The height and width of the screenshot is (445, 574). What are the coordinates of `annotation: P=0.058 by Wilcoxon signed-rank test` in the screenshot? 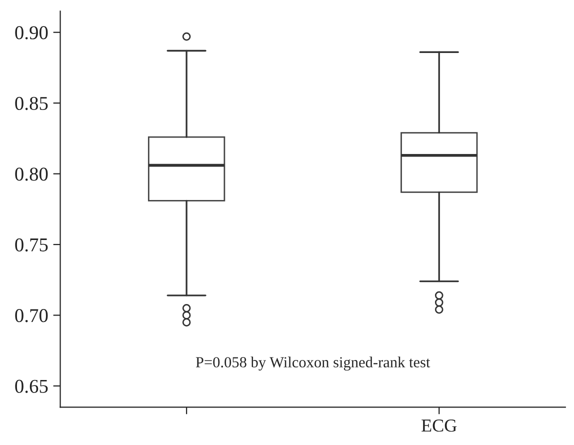 It's located at (313, 363).